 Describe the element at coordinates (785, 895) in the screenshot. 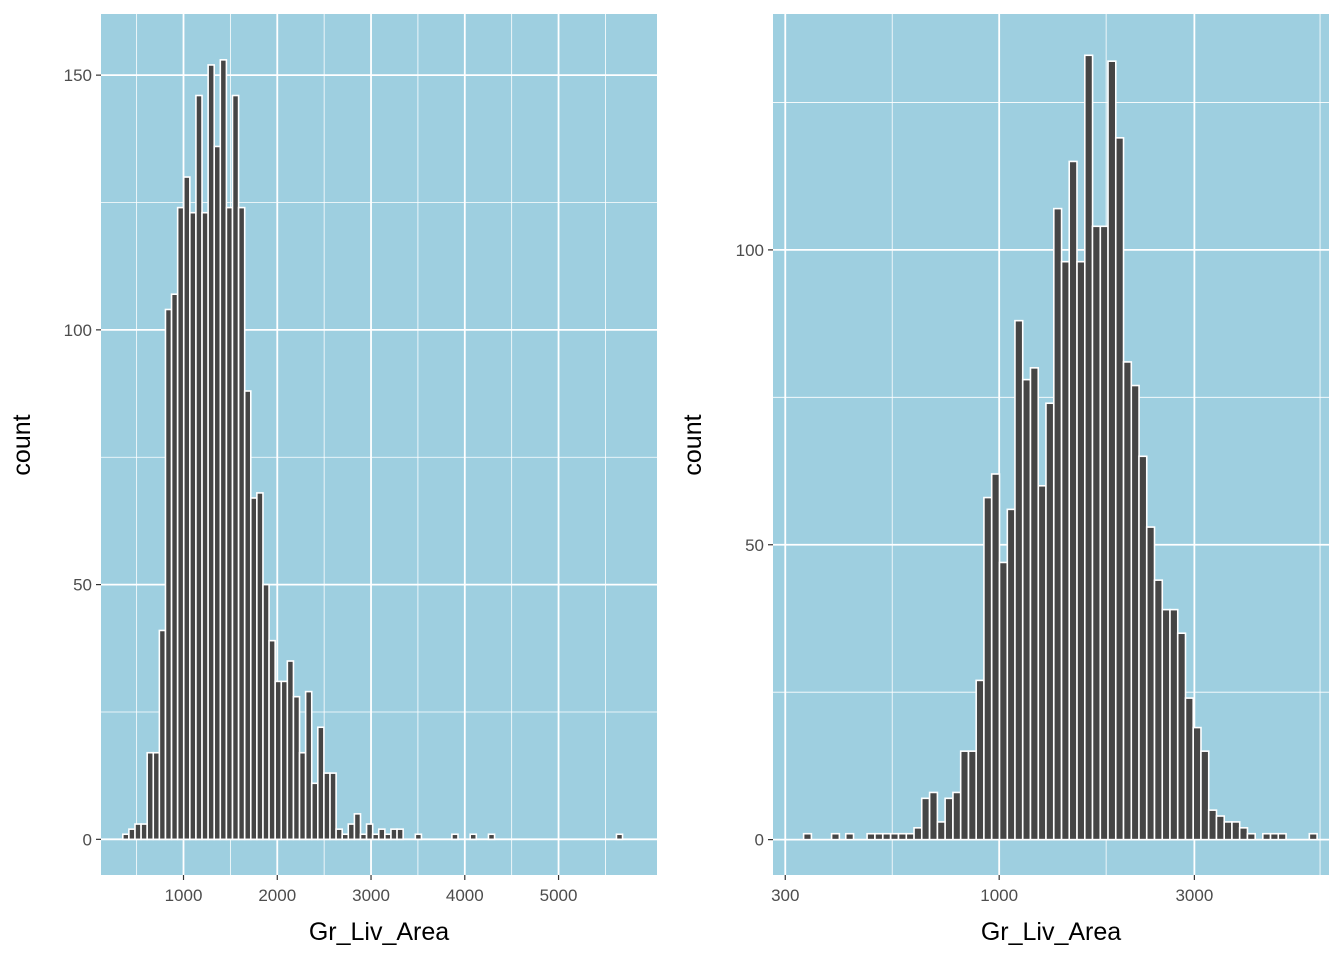

I see `x-tick-label: 300` at that location.